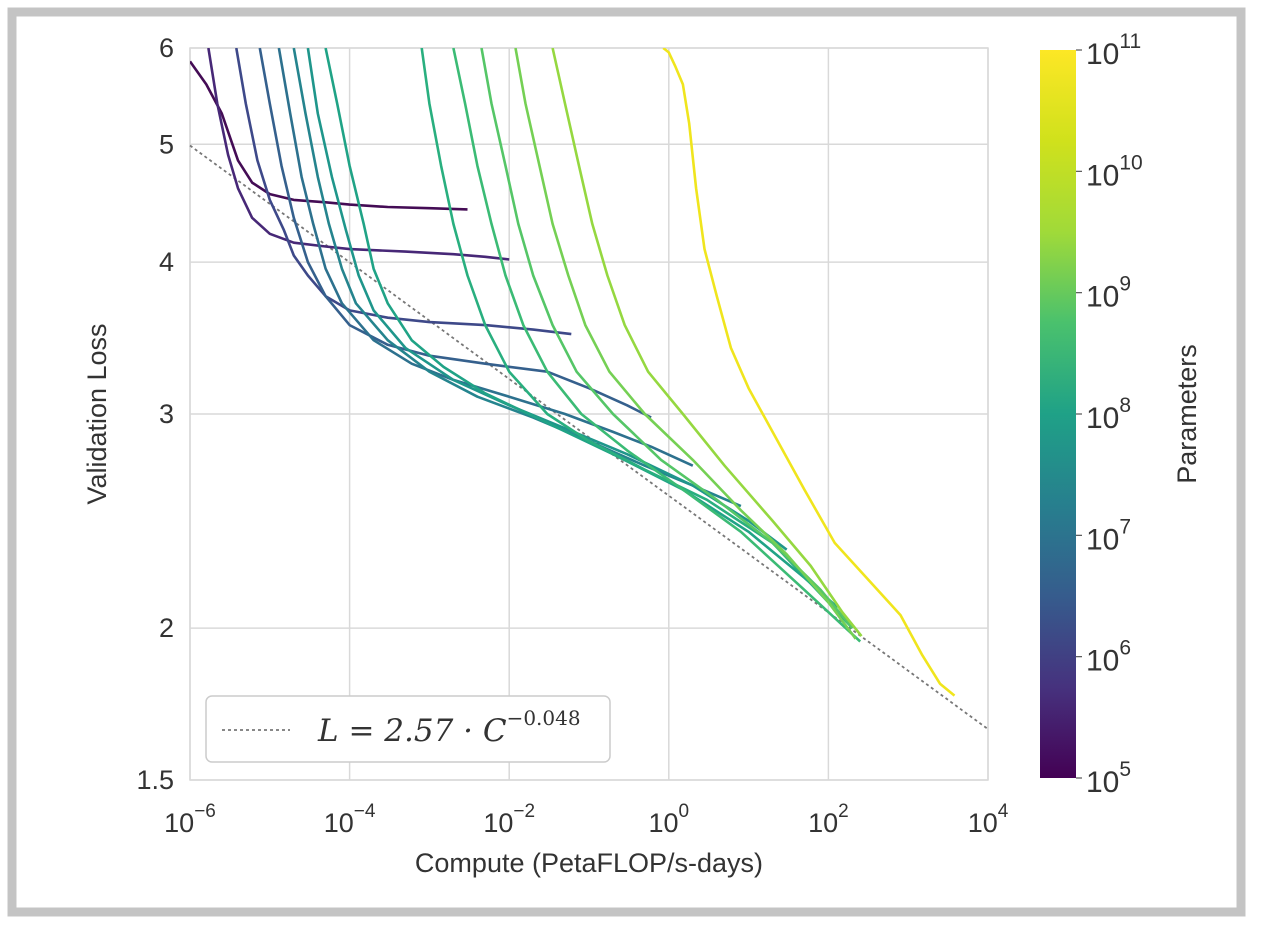 This screenshot has width=1262, height=946. I want to click on colorbar-tick-label: 10⁸, so click(1108, 414).